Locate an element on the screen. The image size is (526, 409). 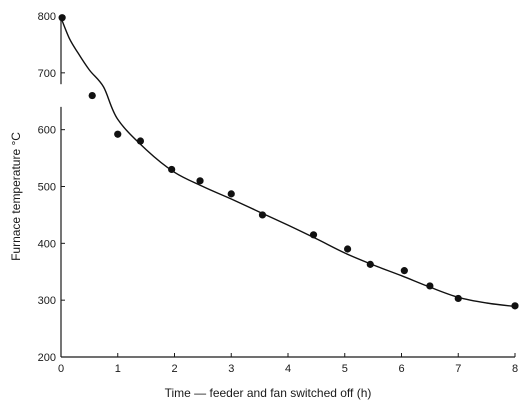
x-tick-label: 5 is located at coordinates (345, 369).